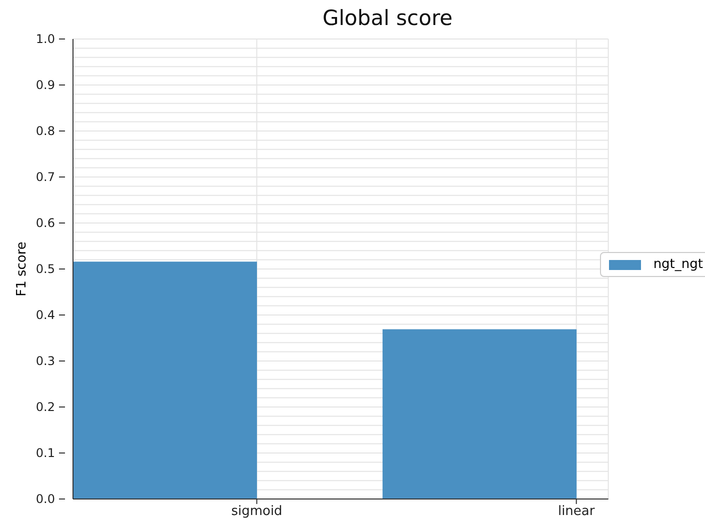 The image size is (705, 528). Describe the element at coordinates (256, 512) in the screenshot. I see `x-tick-label: sigmoid` at that location.